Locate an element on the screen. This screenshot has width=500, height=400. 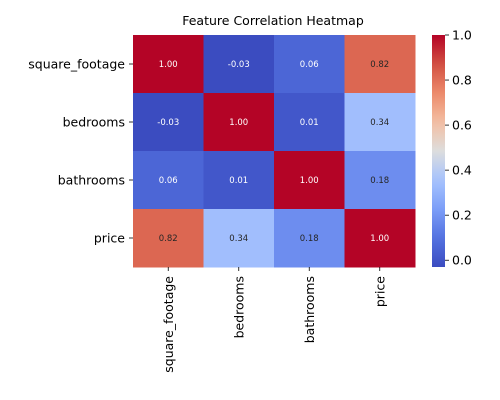
colorbar-tick-label: 0.2 is located at coordinates (462, 215).